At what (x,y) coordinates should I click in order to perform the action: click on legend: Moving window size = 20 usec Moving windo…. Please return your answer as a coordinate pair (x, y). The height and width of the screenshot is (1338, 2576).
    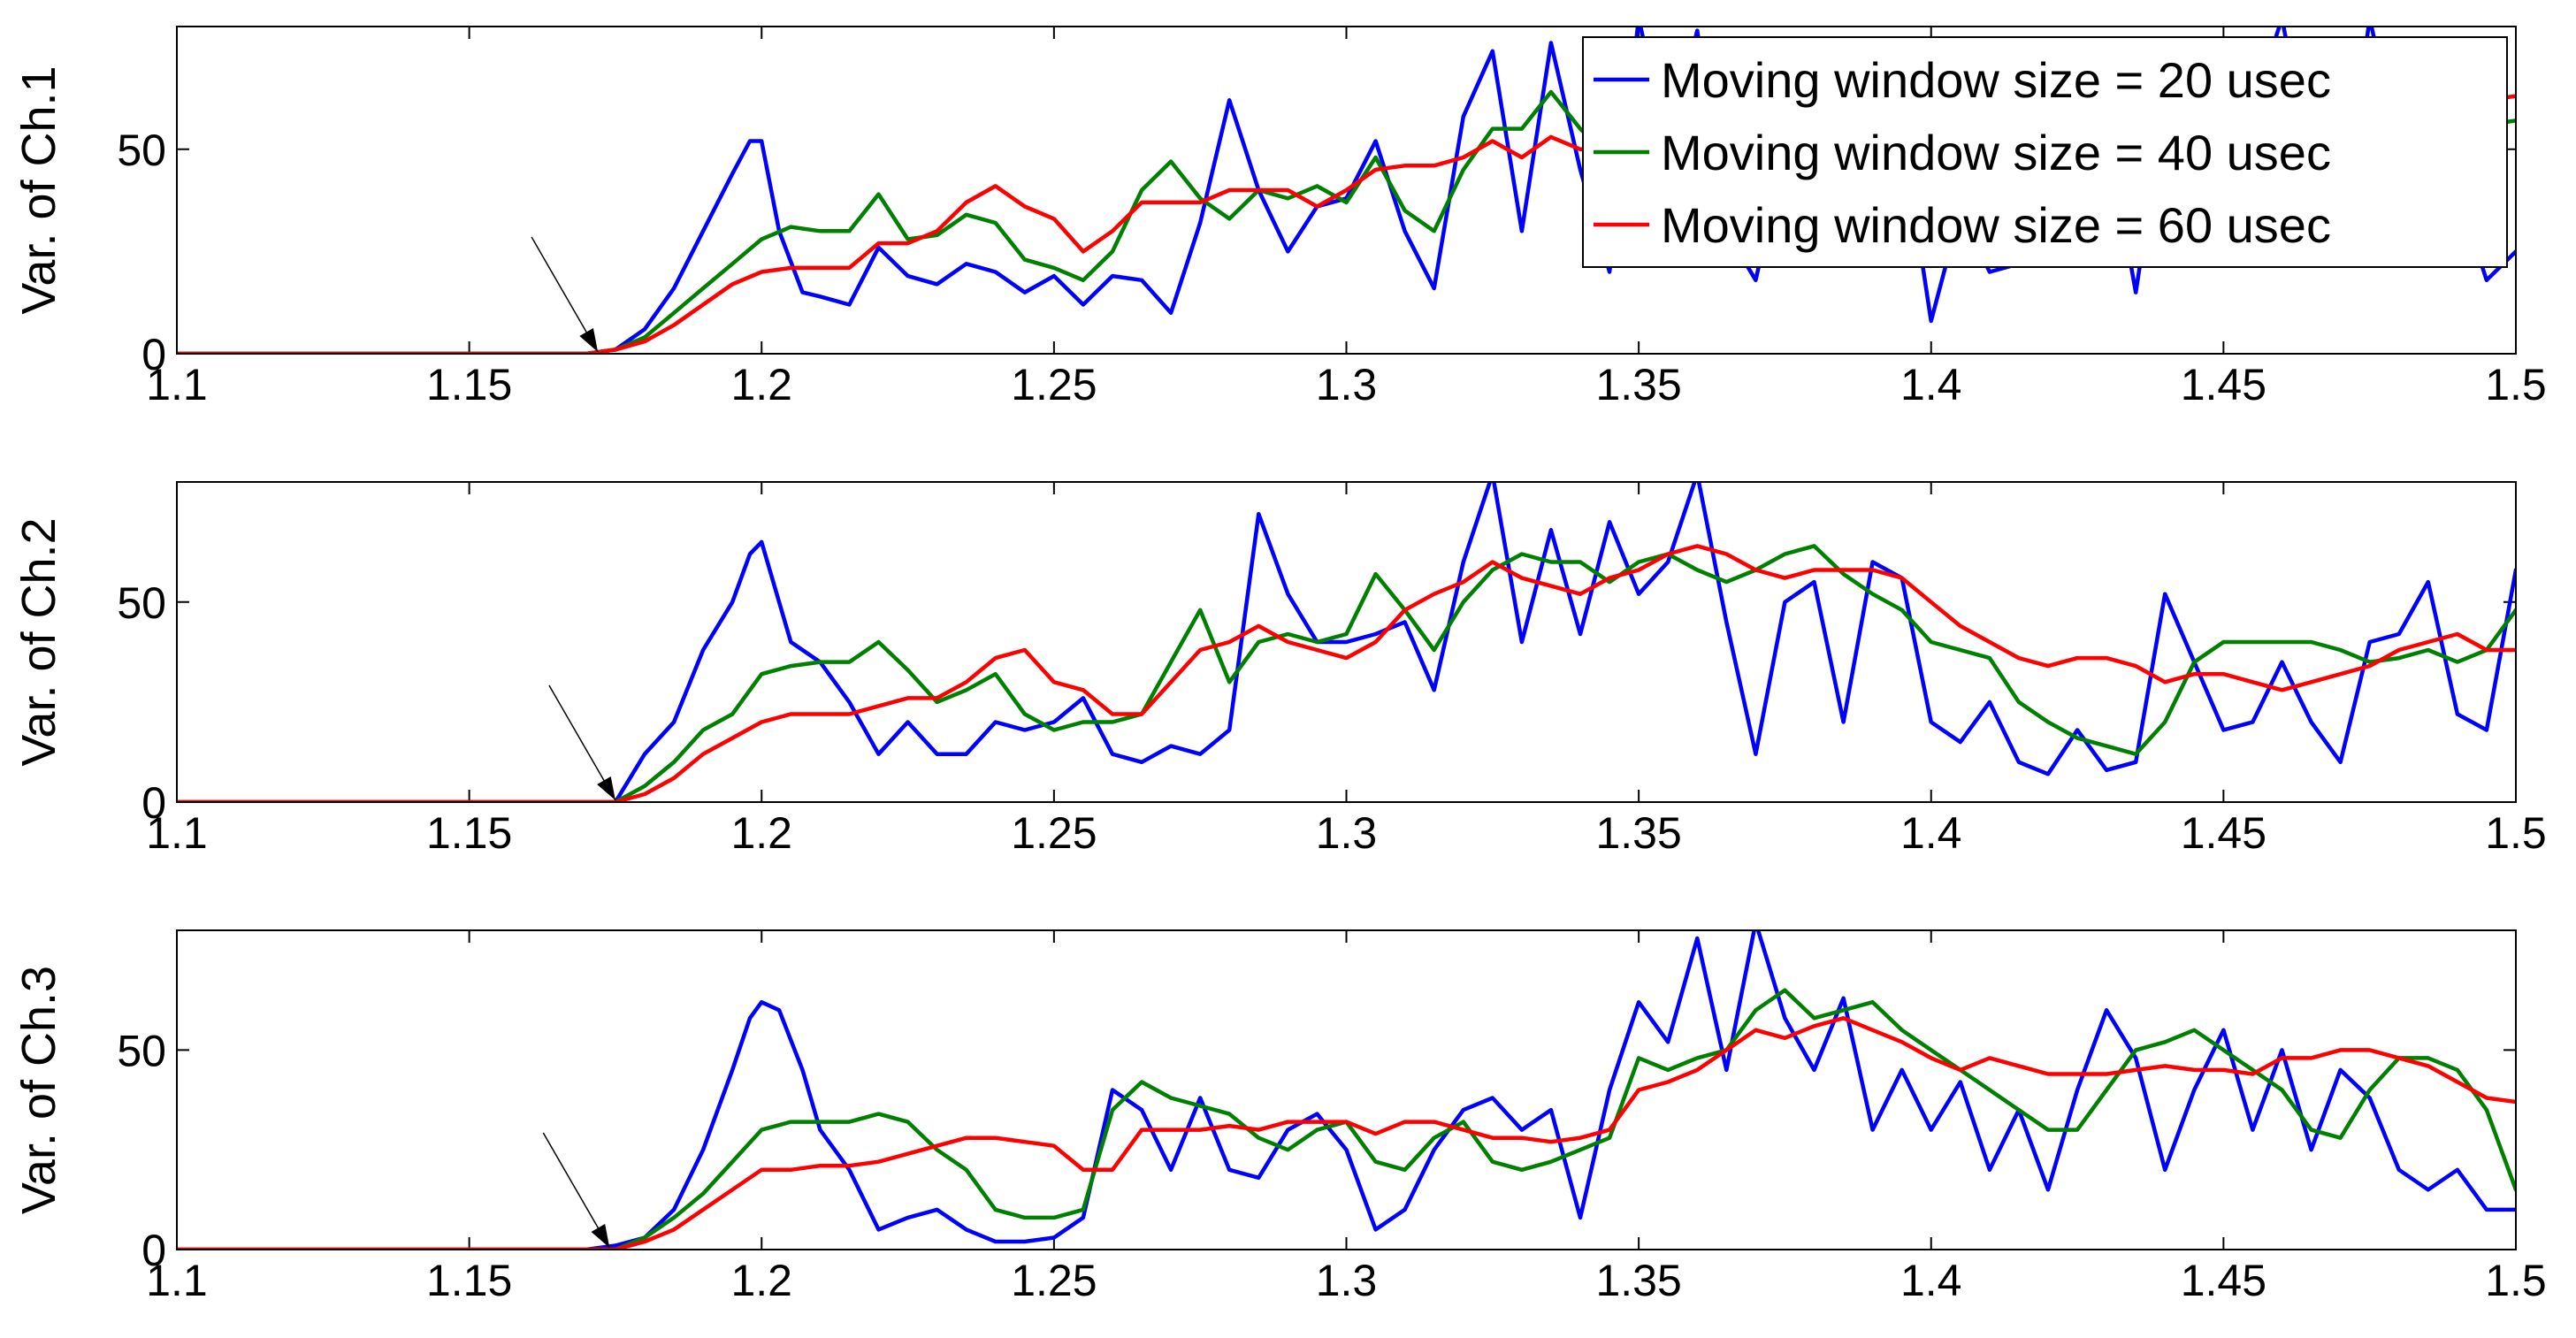
    Looking at the image, I should click on (2045, 152).